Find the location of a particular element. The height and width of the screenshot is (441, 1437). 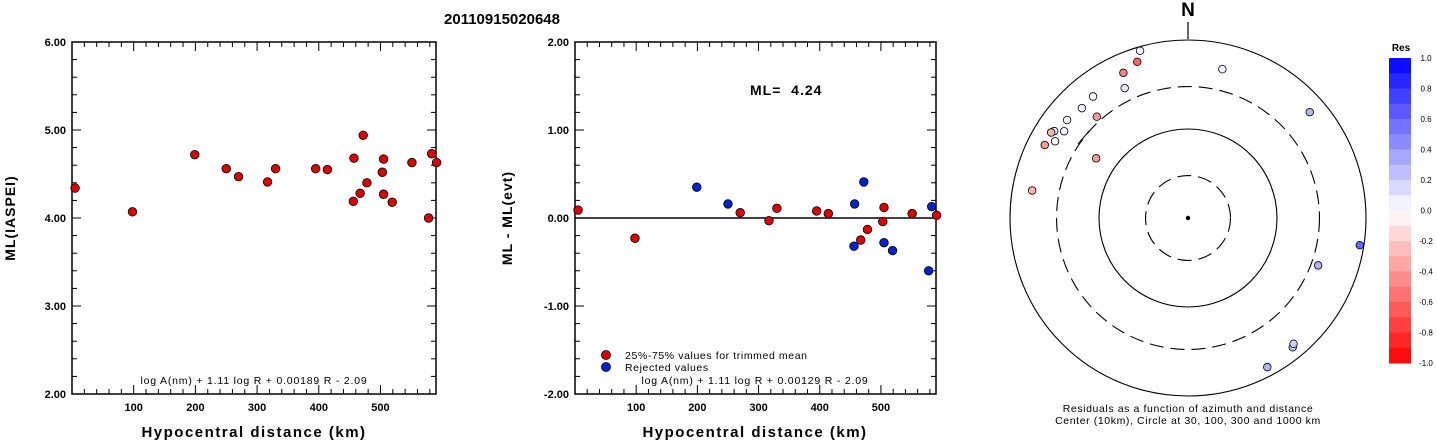

left-x-tick-label: 400 is located at coordinates (319, 408).